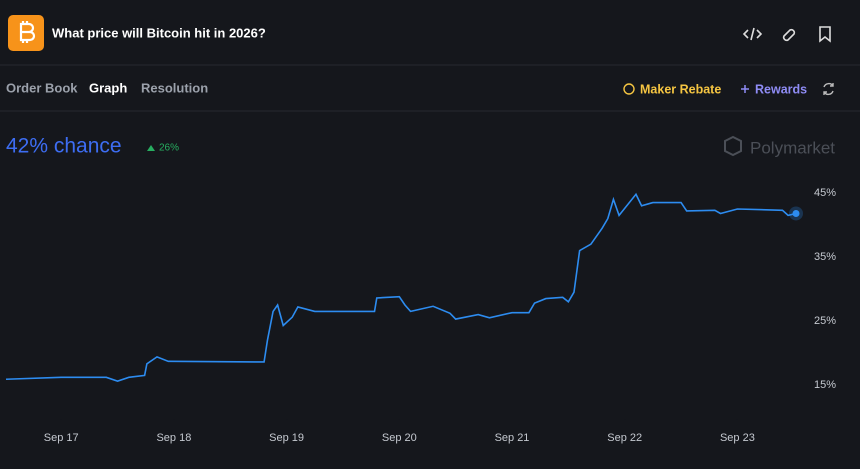 The image size is (860, 469). Describe the element at coordinates (173, 438) in the screenshot. I see `x-tick-label: Sep 18` at that location.